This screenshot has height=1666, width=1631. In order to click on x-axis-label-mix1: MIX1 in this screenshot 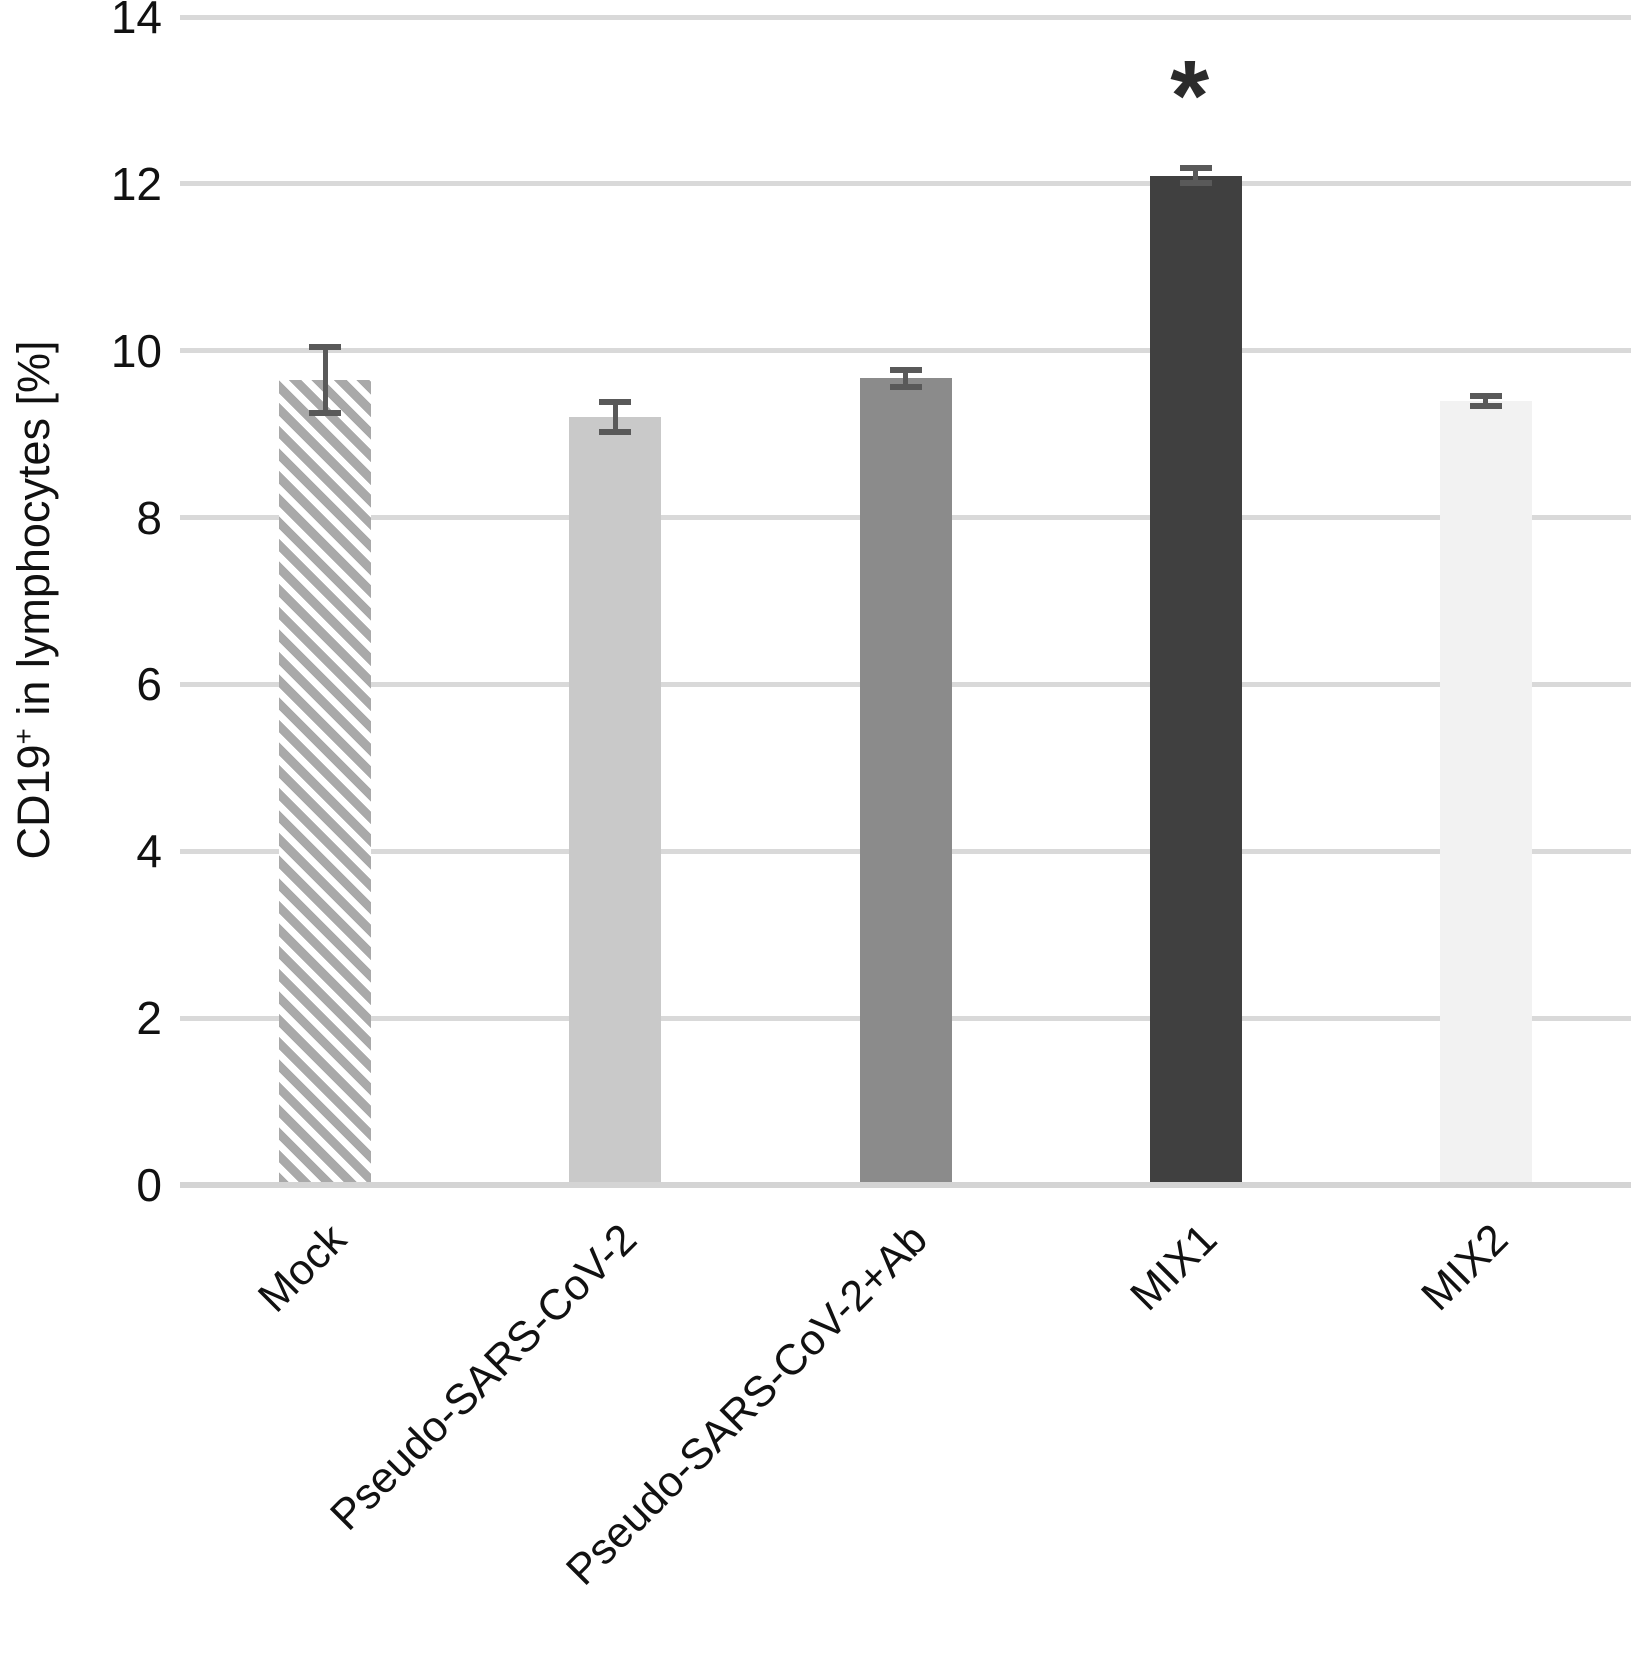, I will do `click(1174, 1267)`.